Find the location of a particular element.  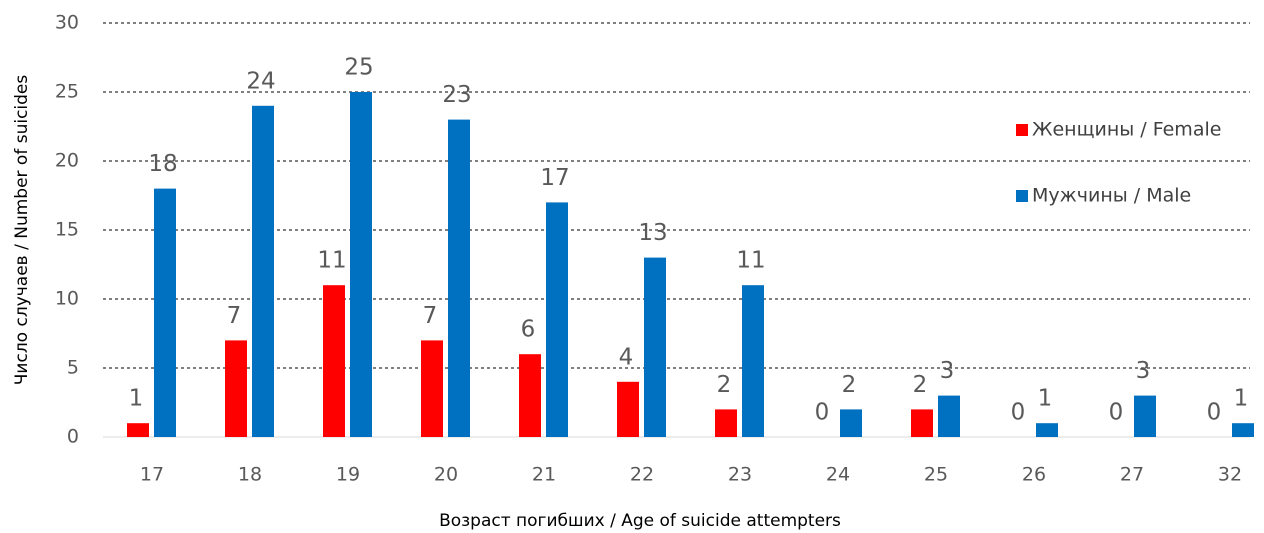

data-label: 4 is located at coordinates (626, 357).